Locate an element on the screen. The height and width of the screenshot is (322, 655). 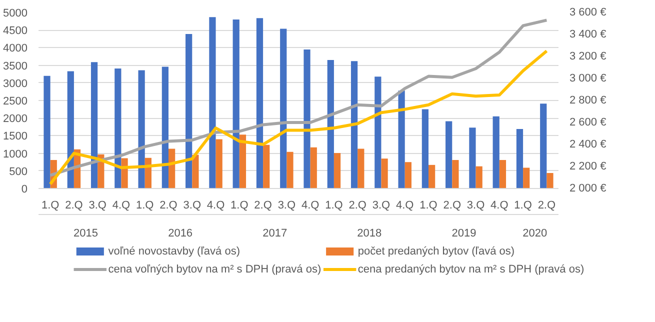
legend-label: počet predaných bytov (ľavá os) is located at coordinates (436, 252).